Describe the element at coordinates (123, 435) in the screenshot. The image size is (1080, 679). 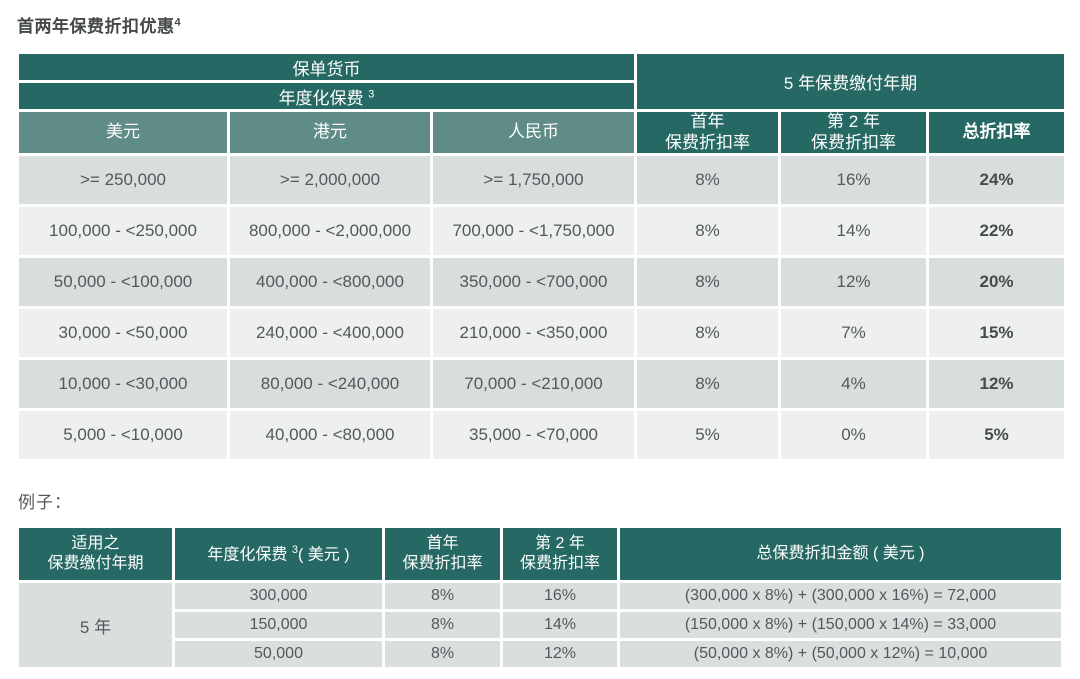
I see `cell-usd-range: 5,000 - <10,000` at that location.